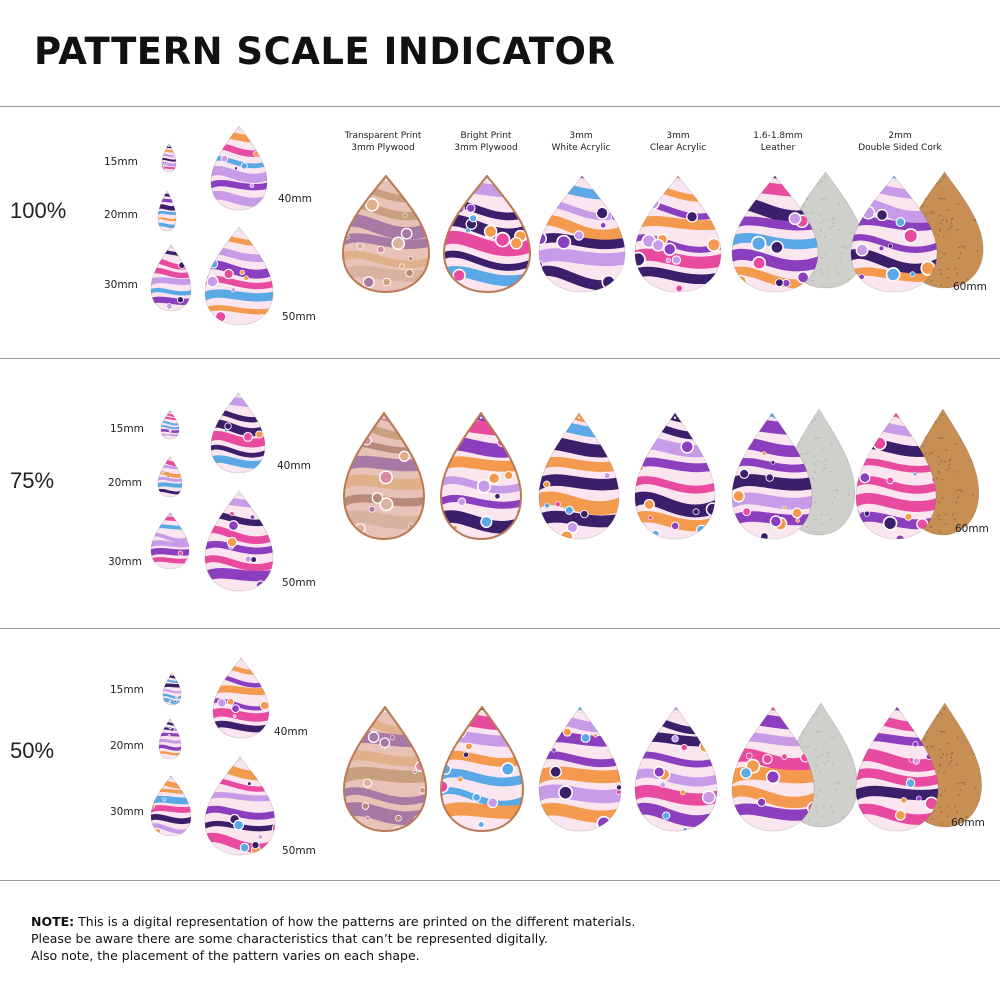  I want to click on page-title: PATTERN SCALE INDICATOR, so click(325, 51).